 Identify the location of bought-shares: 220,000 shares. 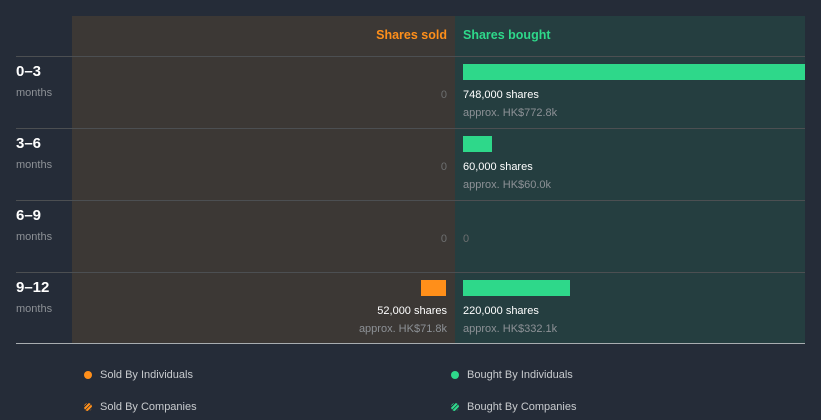
(501, 311).